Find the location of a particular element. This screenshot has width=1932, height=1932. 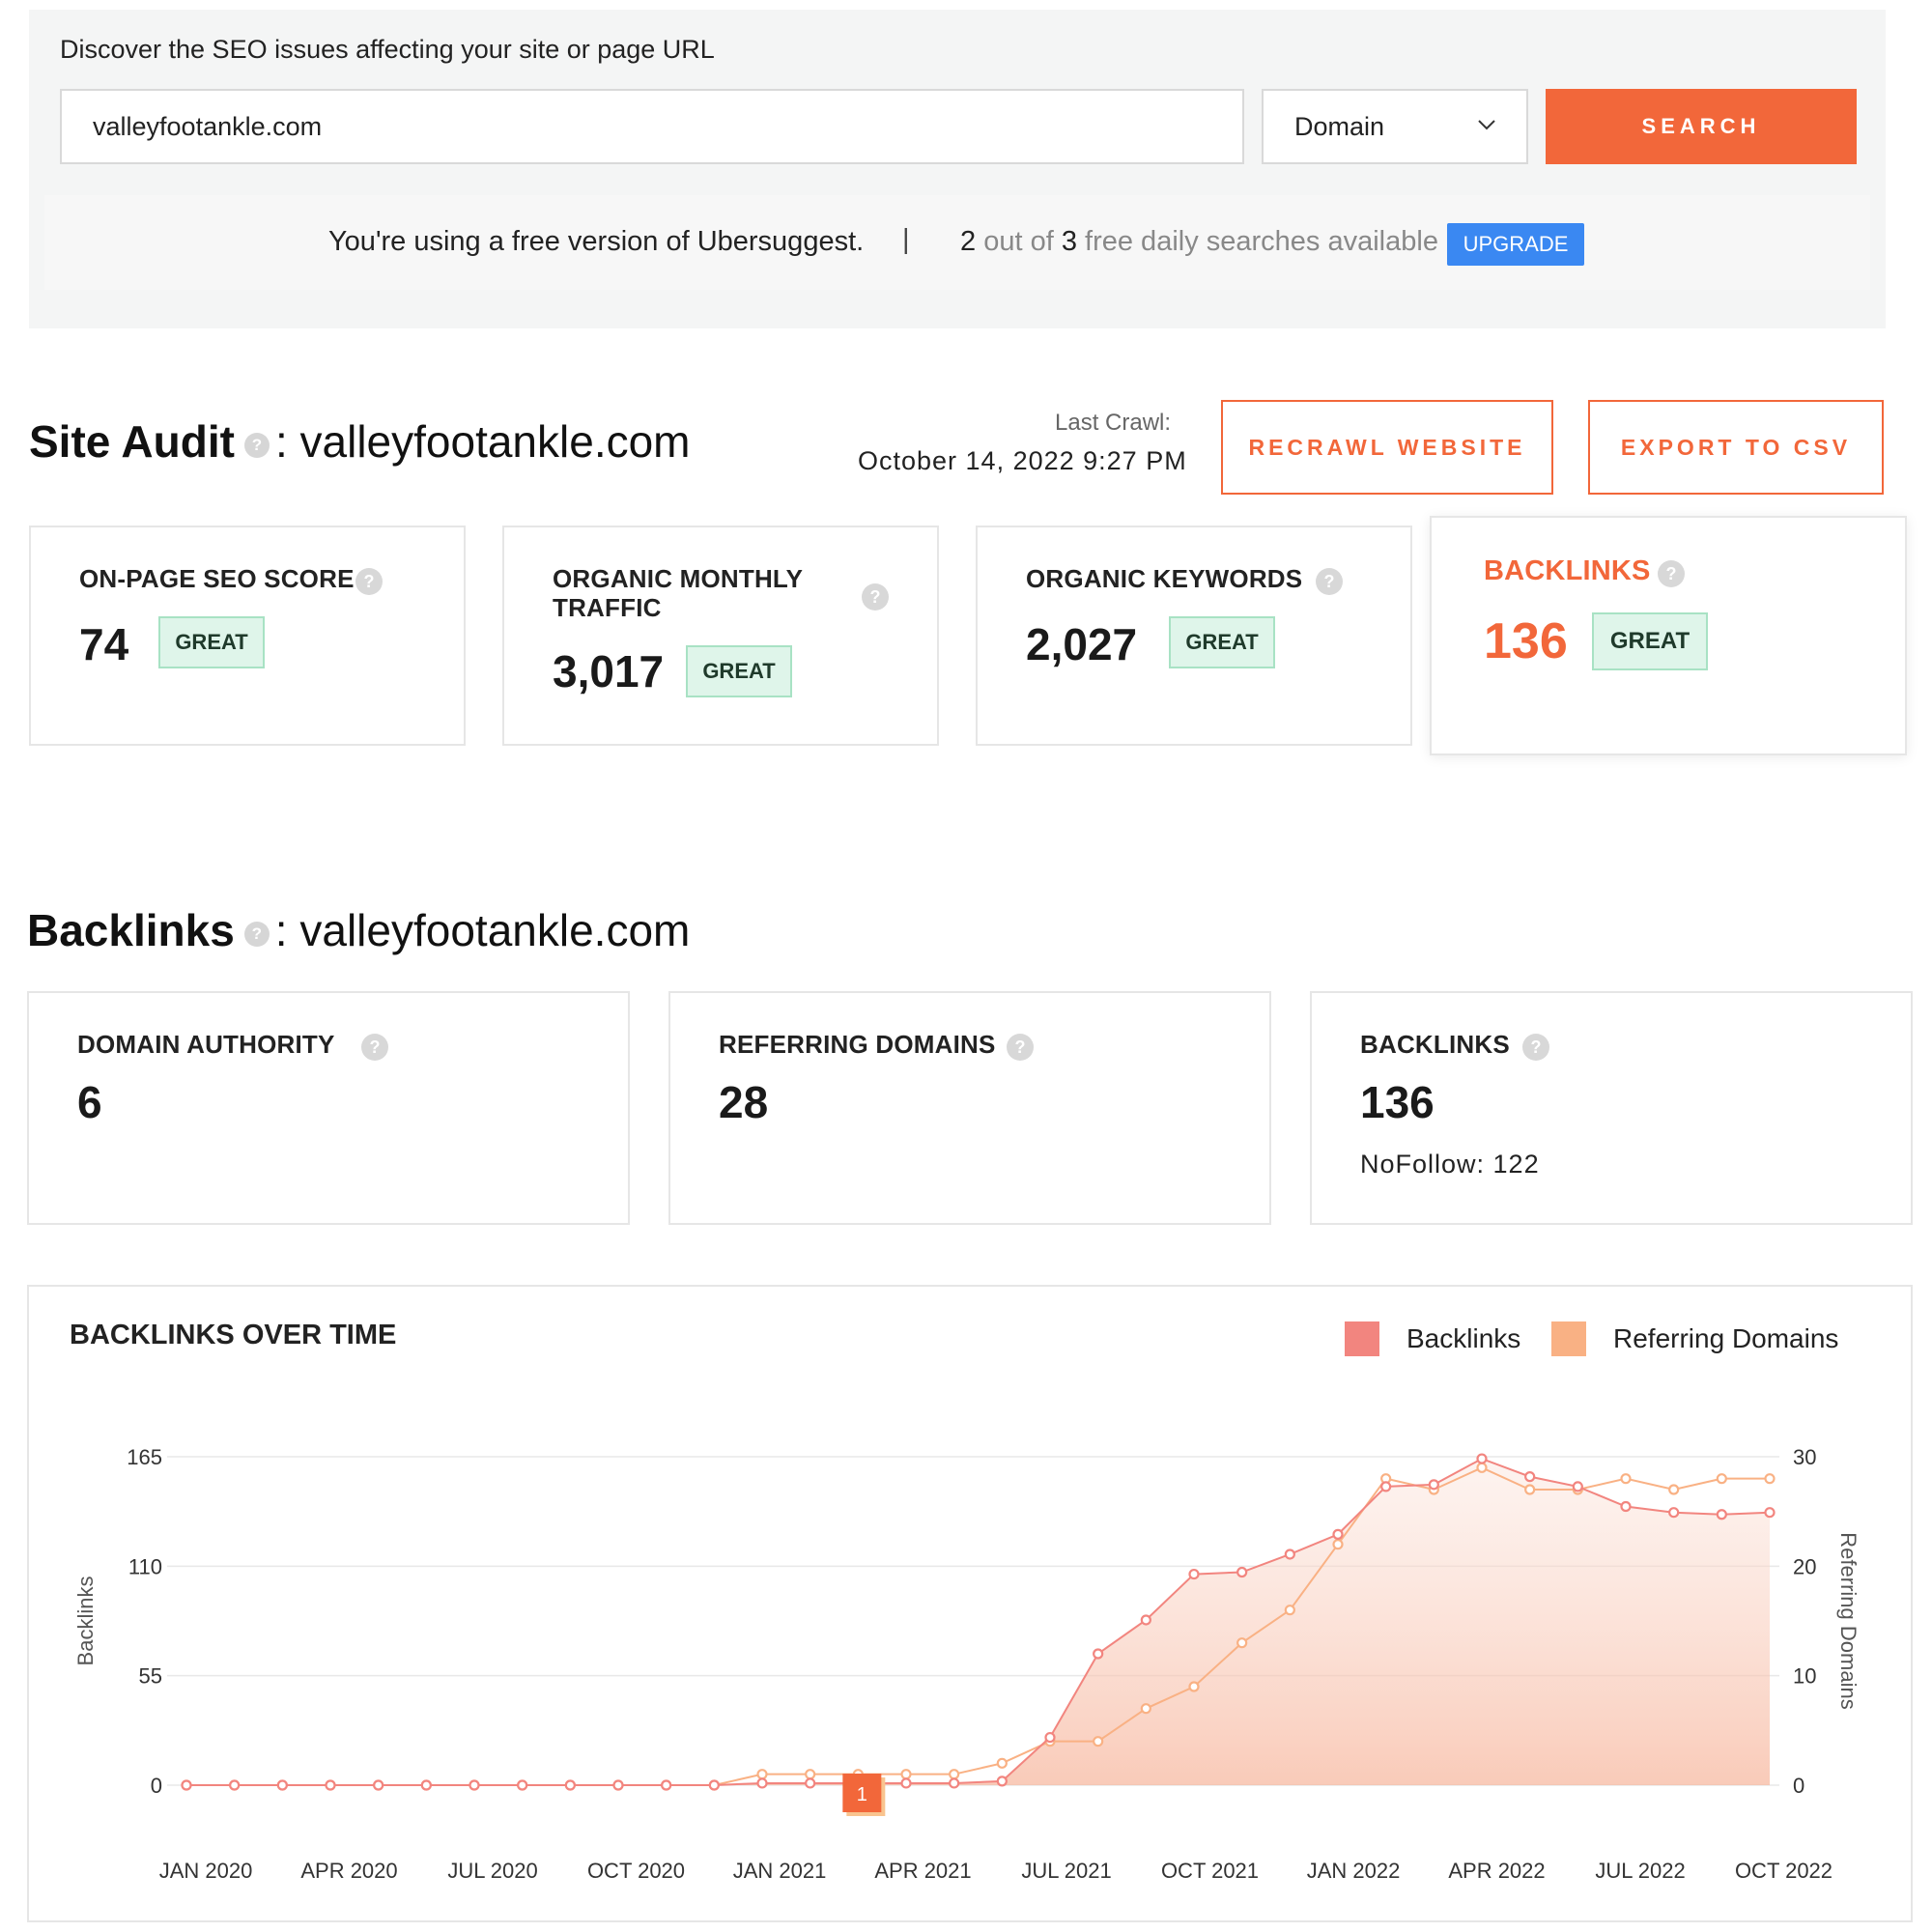

y-right-tick-label: 30 is located at coordinates (1804, 1457).